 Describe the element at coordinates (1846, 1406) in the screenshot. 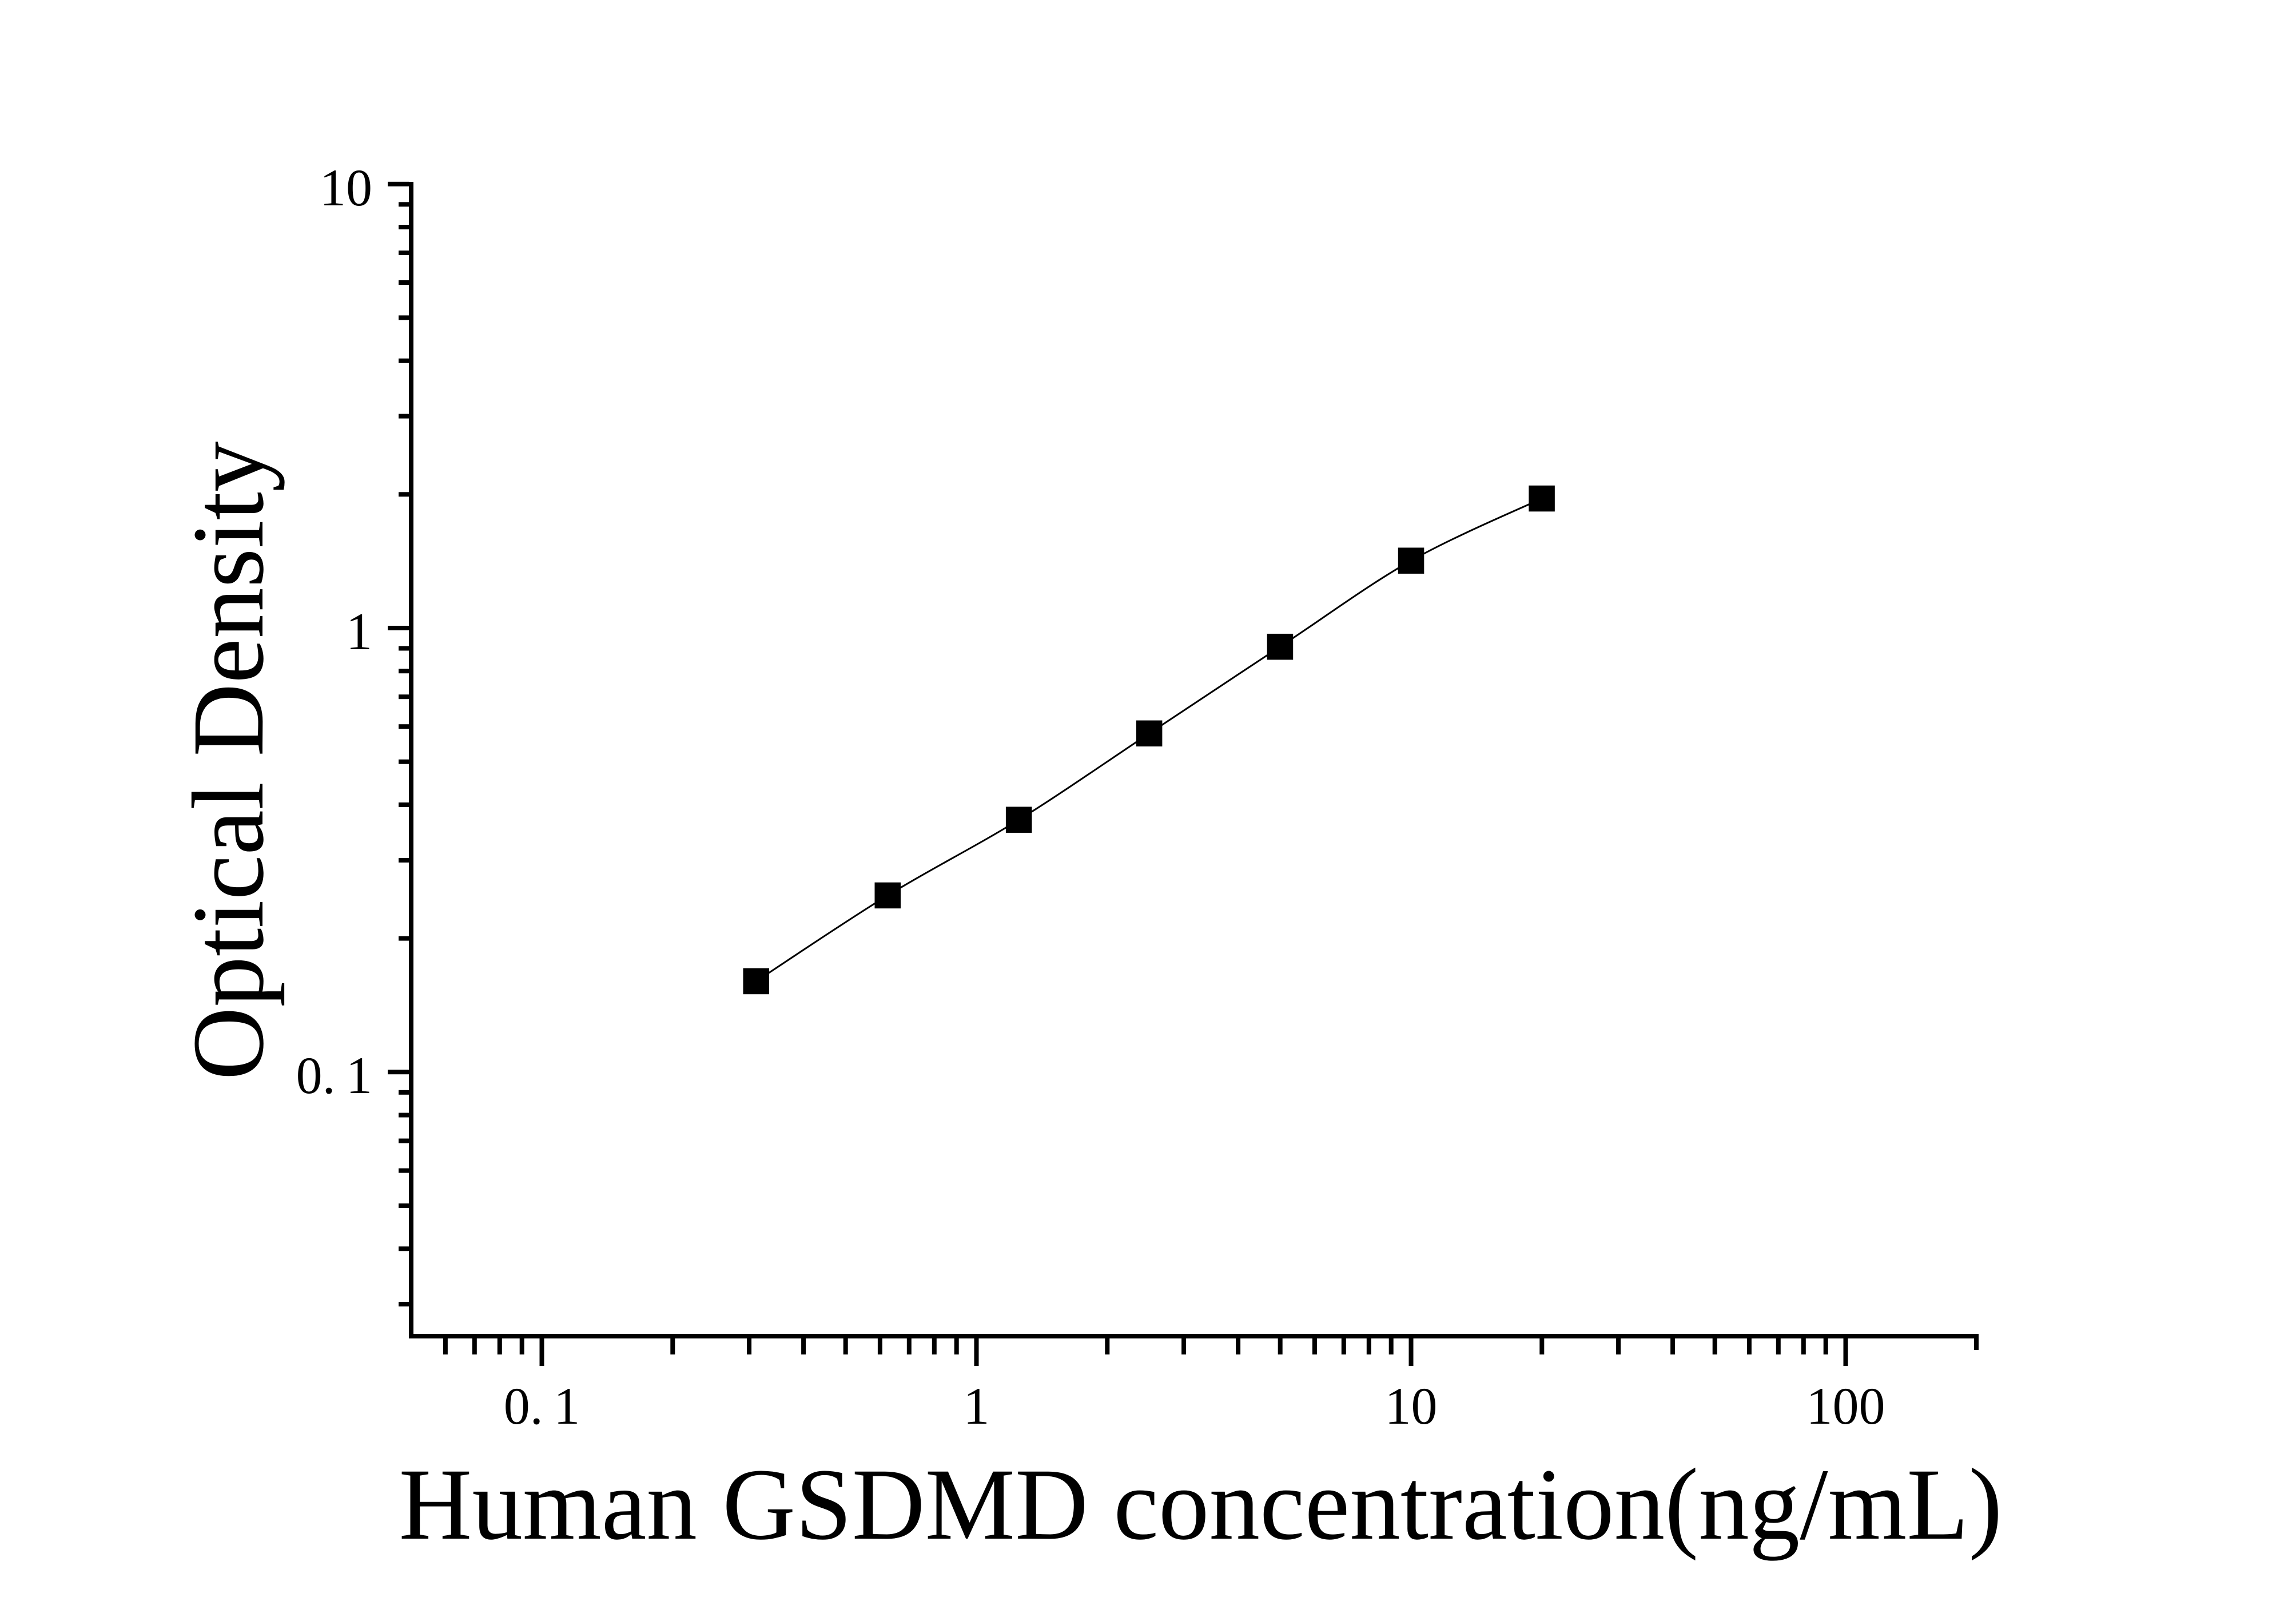

I see `svg-text: 100` at that location.